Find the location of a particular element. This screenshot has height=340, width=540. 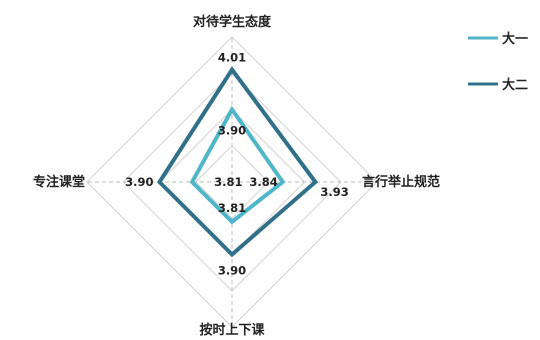

axis-label-3: 按时上下课 is located at coordinates (232, 330).